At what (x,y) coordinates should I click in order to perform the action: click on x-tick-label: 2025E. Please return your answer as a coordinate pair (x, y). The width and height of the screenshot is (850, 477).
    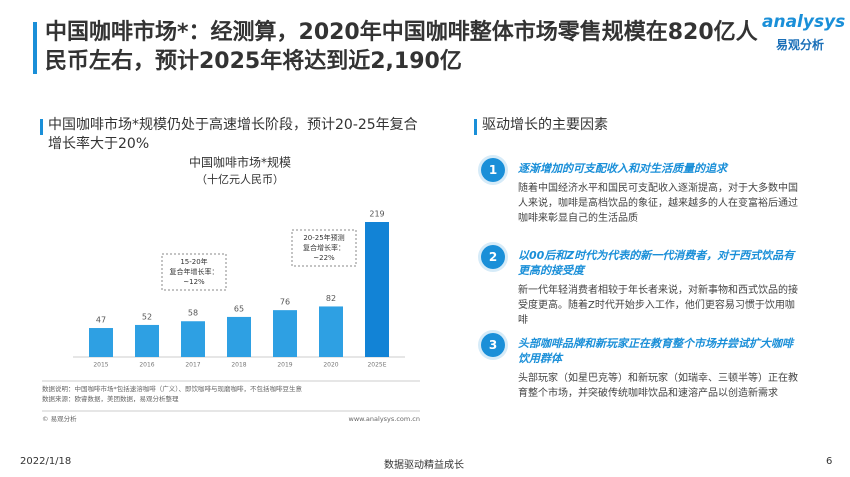
    Looking at the image, I should click on (376, 365).